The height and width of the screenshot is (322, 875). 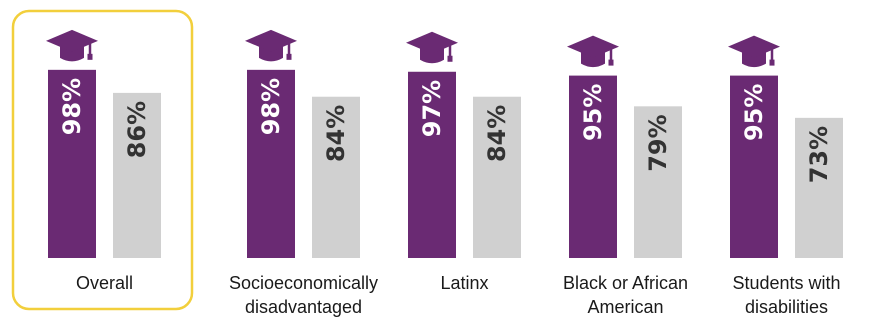 What do you see at coordinates (303, 295) in the screenshot?
I see `category-label: Socioeconomically disadvantaged` at bounding box center [303, 295].